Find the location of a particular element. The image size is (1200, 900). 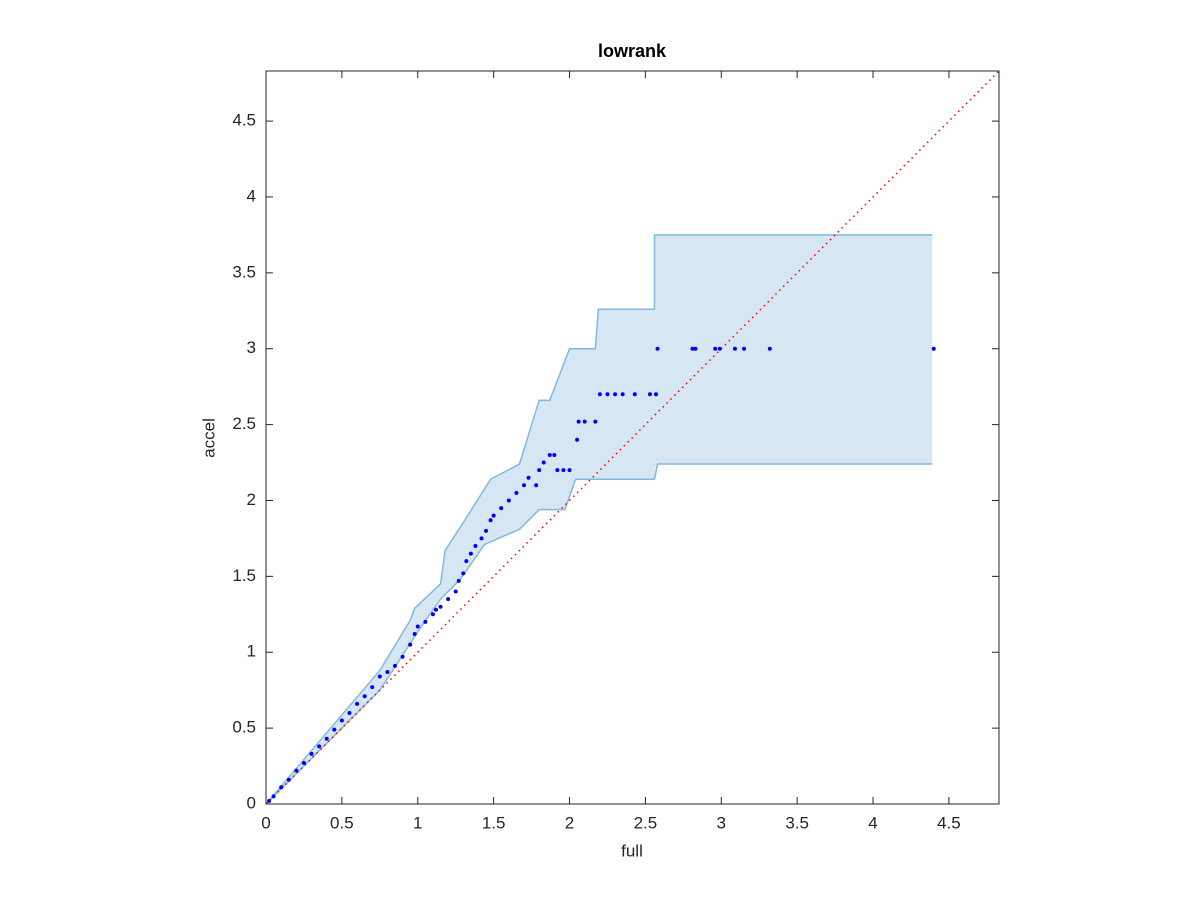

x-tick-label: 2.5 is located at coordinates (646, 822).